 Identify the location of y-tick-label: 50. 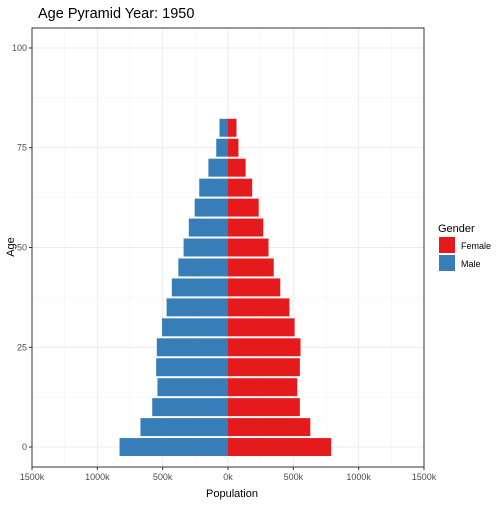
(22, 248).